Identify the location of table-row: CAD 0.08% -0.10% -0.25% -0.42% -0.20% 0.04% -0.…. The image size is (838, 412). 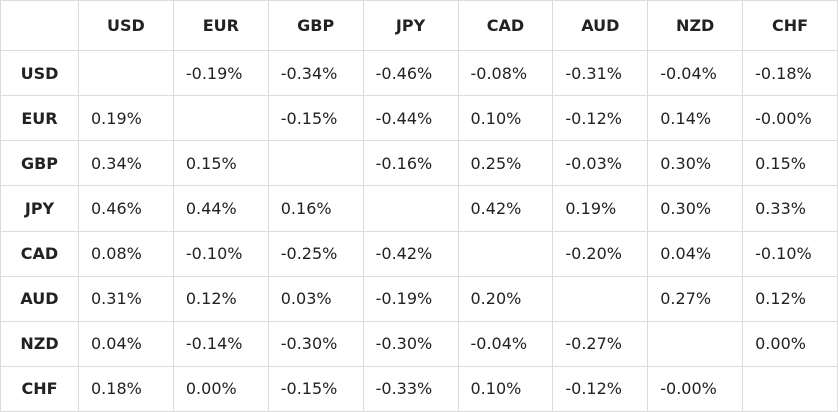
(419, 253).